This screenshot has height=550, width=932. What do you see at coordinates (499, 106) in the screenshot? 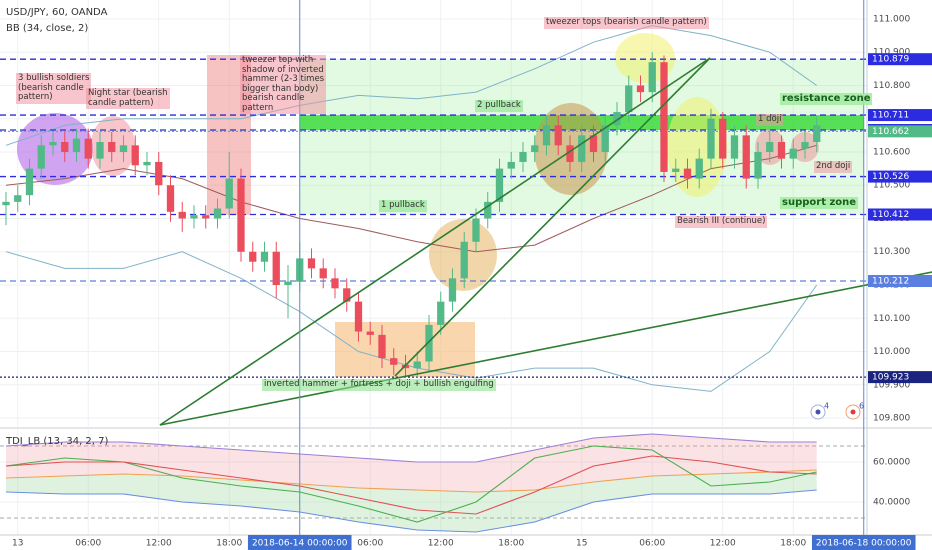
I see `annotation: 2 pullback` at bounding box center [499, 106].